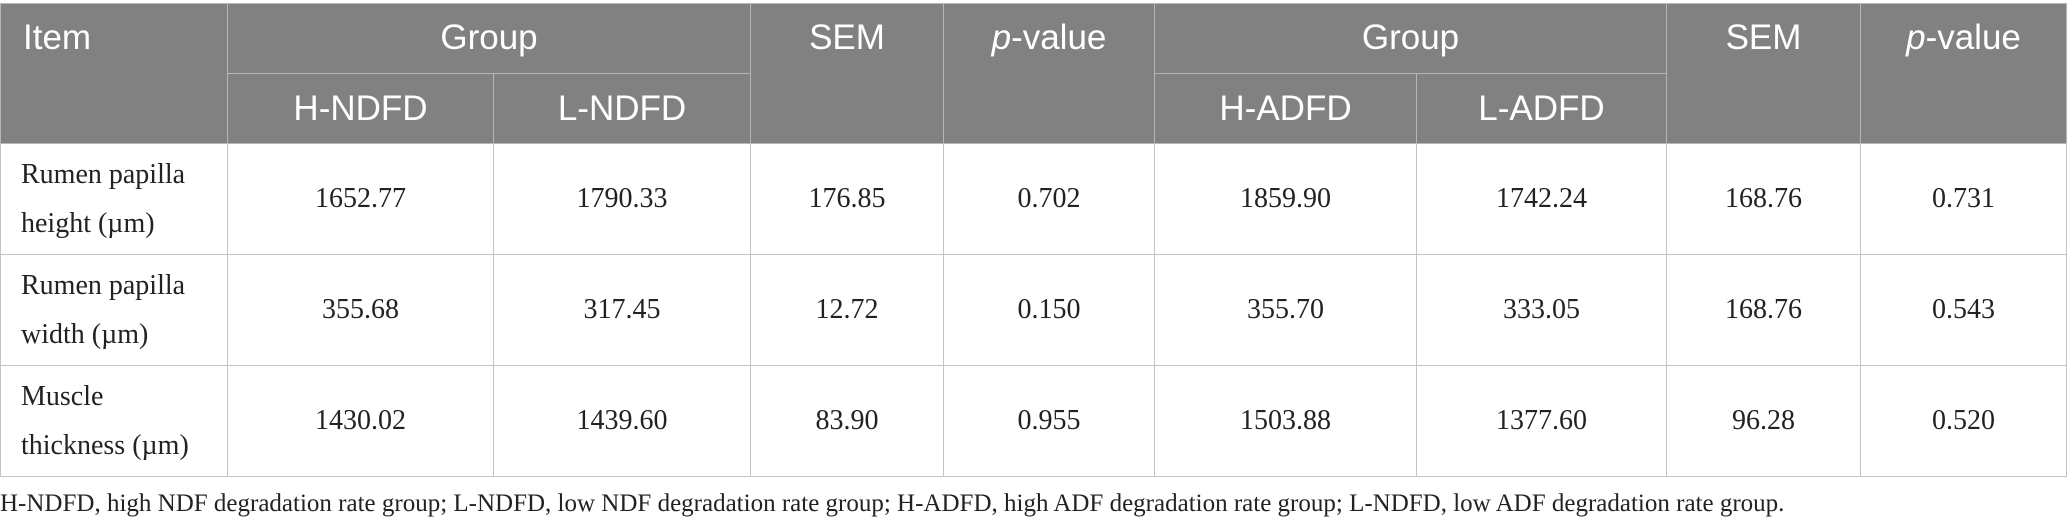  Describe the element at coordinates (360, 421) in the screenshot. I see `h-ndfd-cell: 1430.02` at that location.